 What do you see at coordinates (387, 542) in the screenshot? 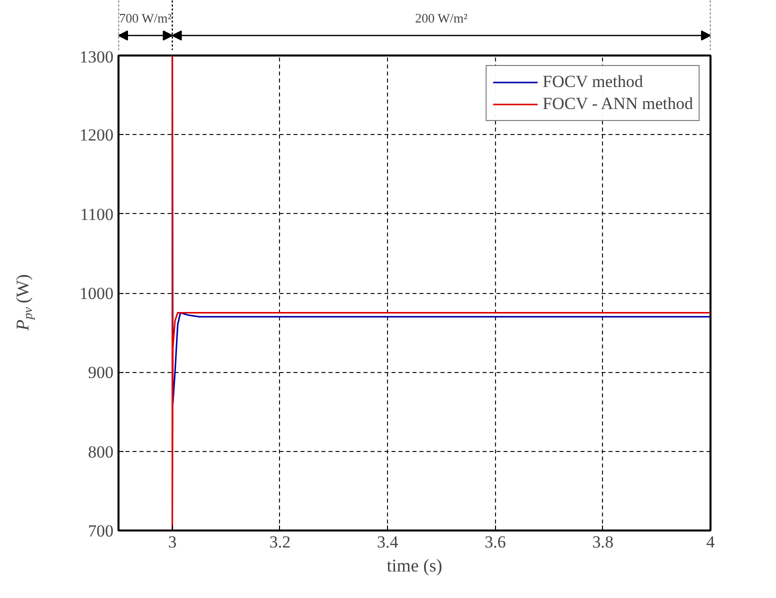
I see `x-tick-label: 3.4` at bounding box center [387, 542].